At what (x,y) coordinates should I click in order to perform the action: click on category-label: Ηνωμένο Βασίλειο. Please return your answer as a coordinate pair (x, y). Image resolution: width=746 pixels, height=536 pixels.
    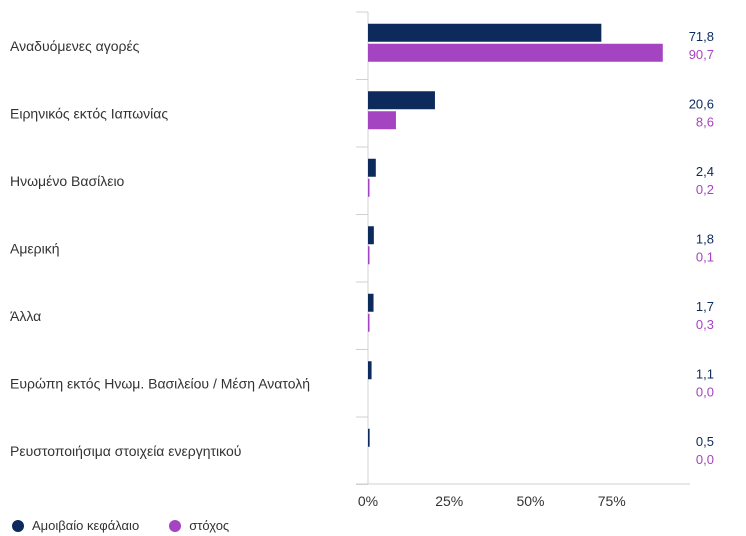
    Looking at the image, I should click on (67, 181).